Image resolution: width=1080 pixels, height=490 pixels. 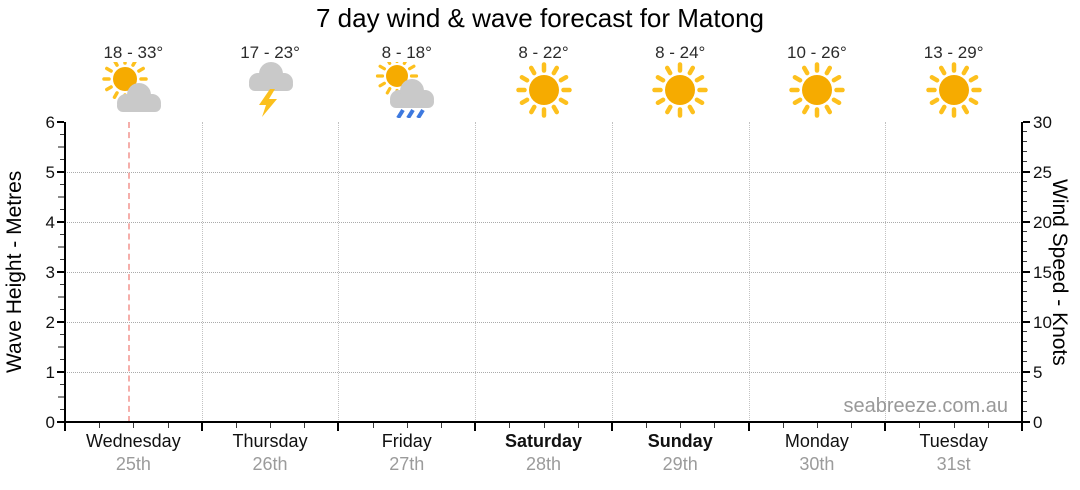 I want to click on wind-axis-tick-label: 0, so click(x=1038, y=422).